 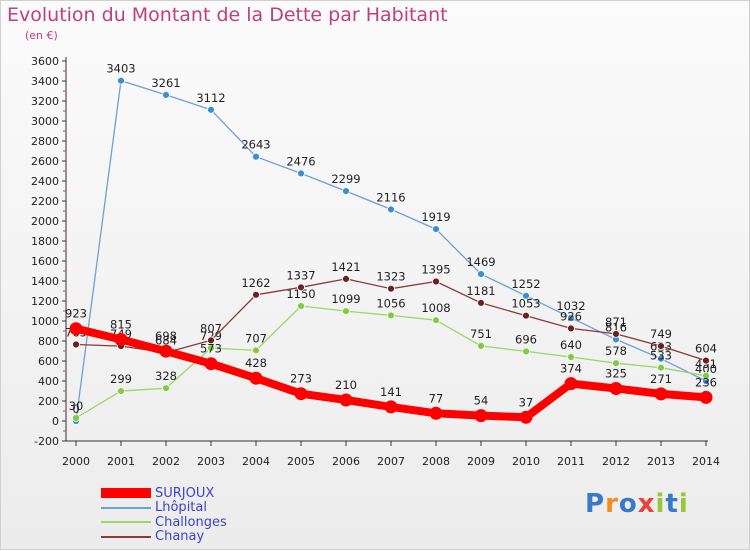 I want to click on x-tick-label: 2000, so click(x=76, y=461).